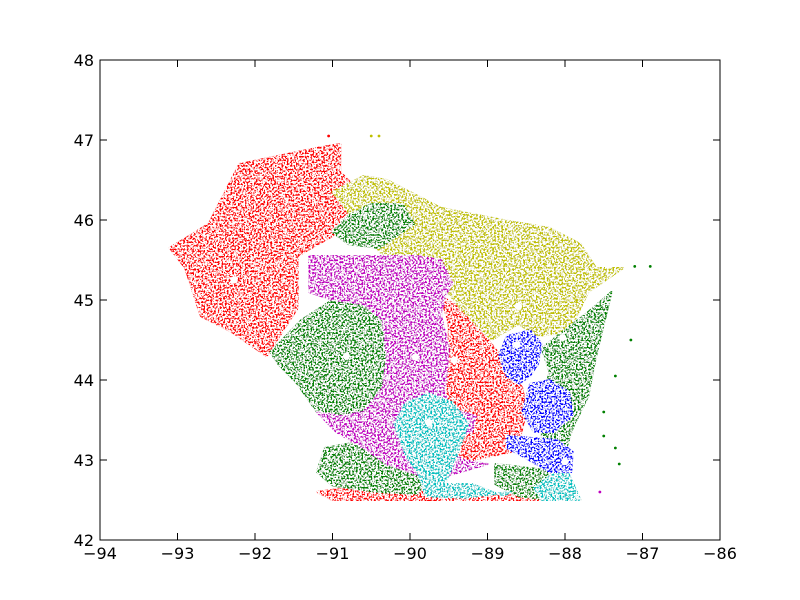  I want to click on x-tick-label: −94, so click(100, 553).